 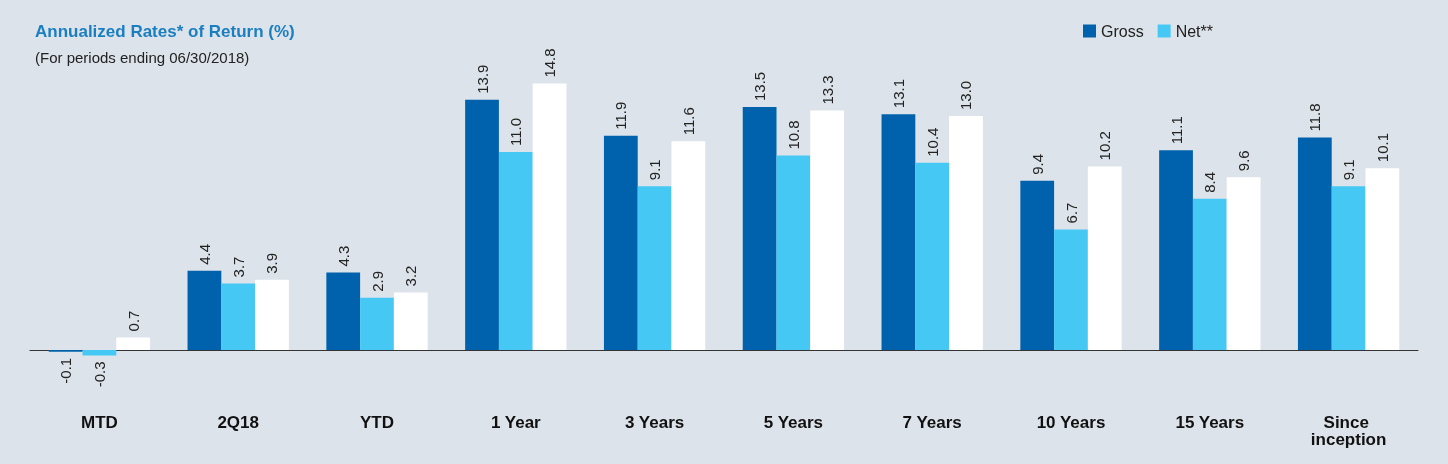 What do you see at coordinates (165, 31) in the screenshot?
I see `chart-title: Annualized Rates* of Return (%)` at bounding box center [165, 31].